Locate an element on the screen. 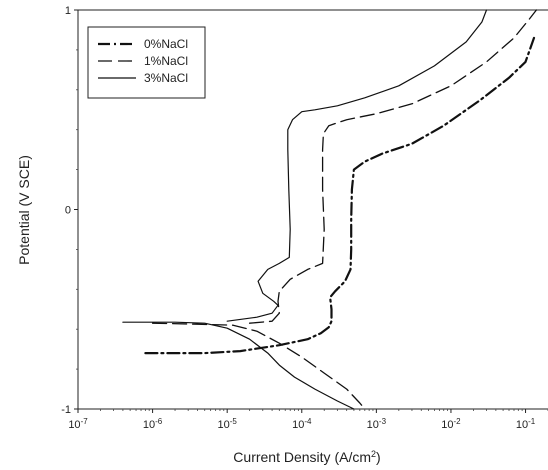  x-tick-label: 10⁻⁴ is located at coordinates (302, 424).